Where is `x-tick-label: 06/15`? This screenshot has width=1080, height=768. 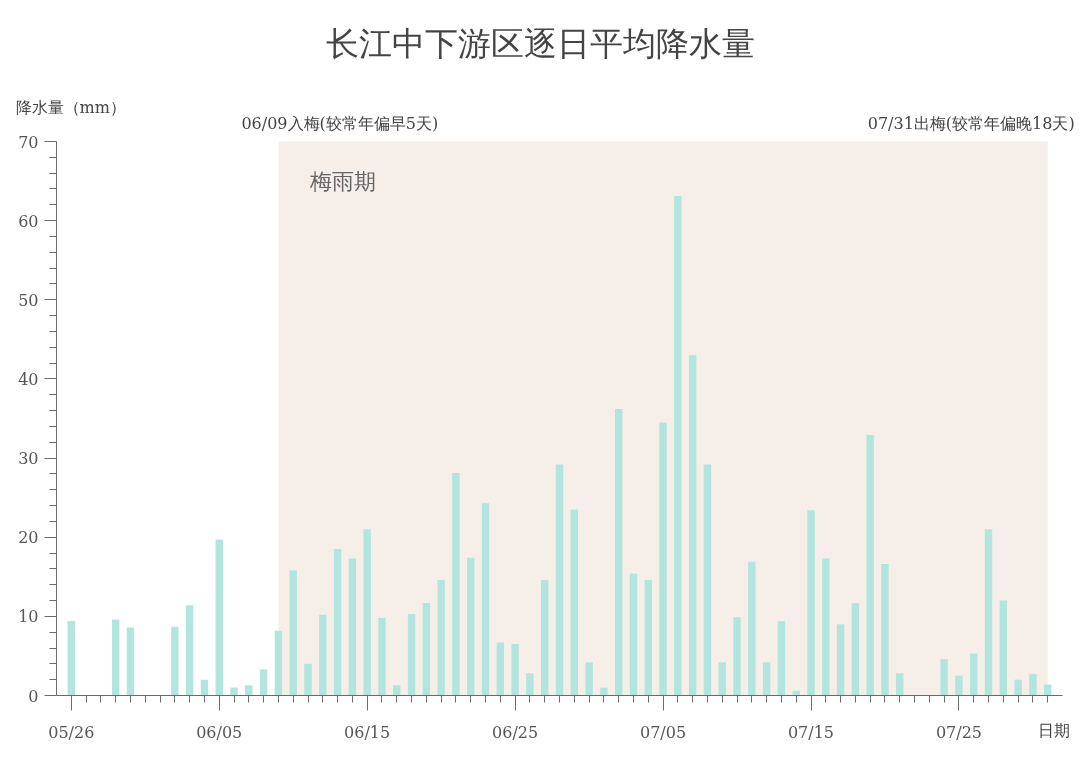 x-tick-label: 06/15 is located at coordinates (367, 732).